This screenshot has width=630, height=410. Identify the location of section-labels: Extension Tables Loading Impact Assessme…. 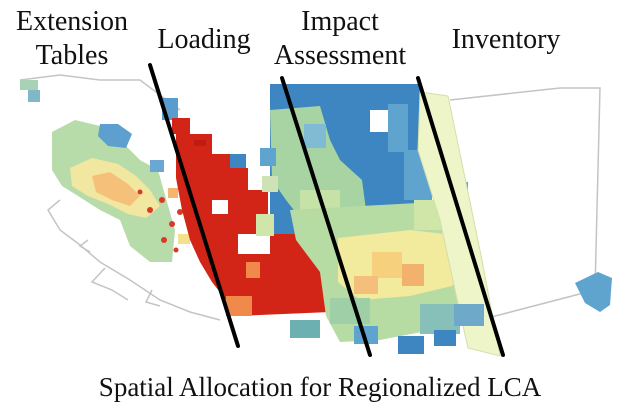
(288, 38).